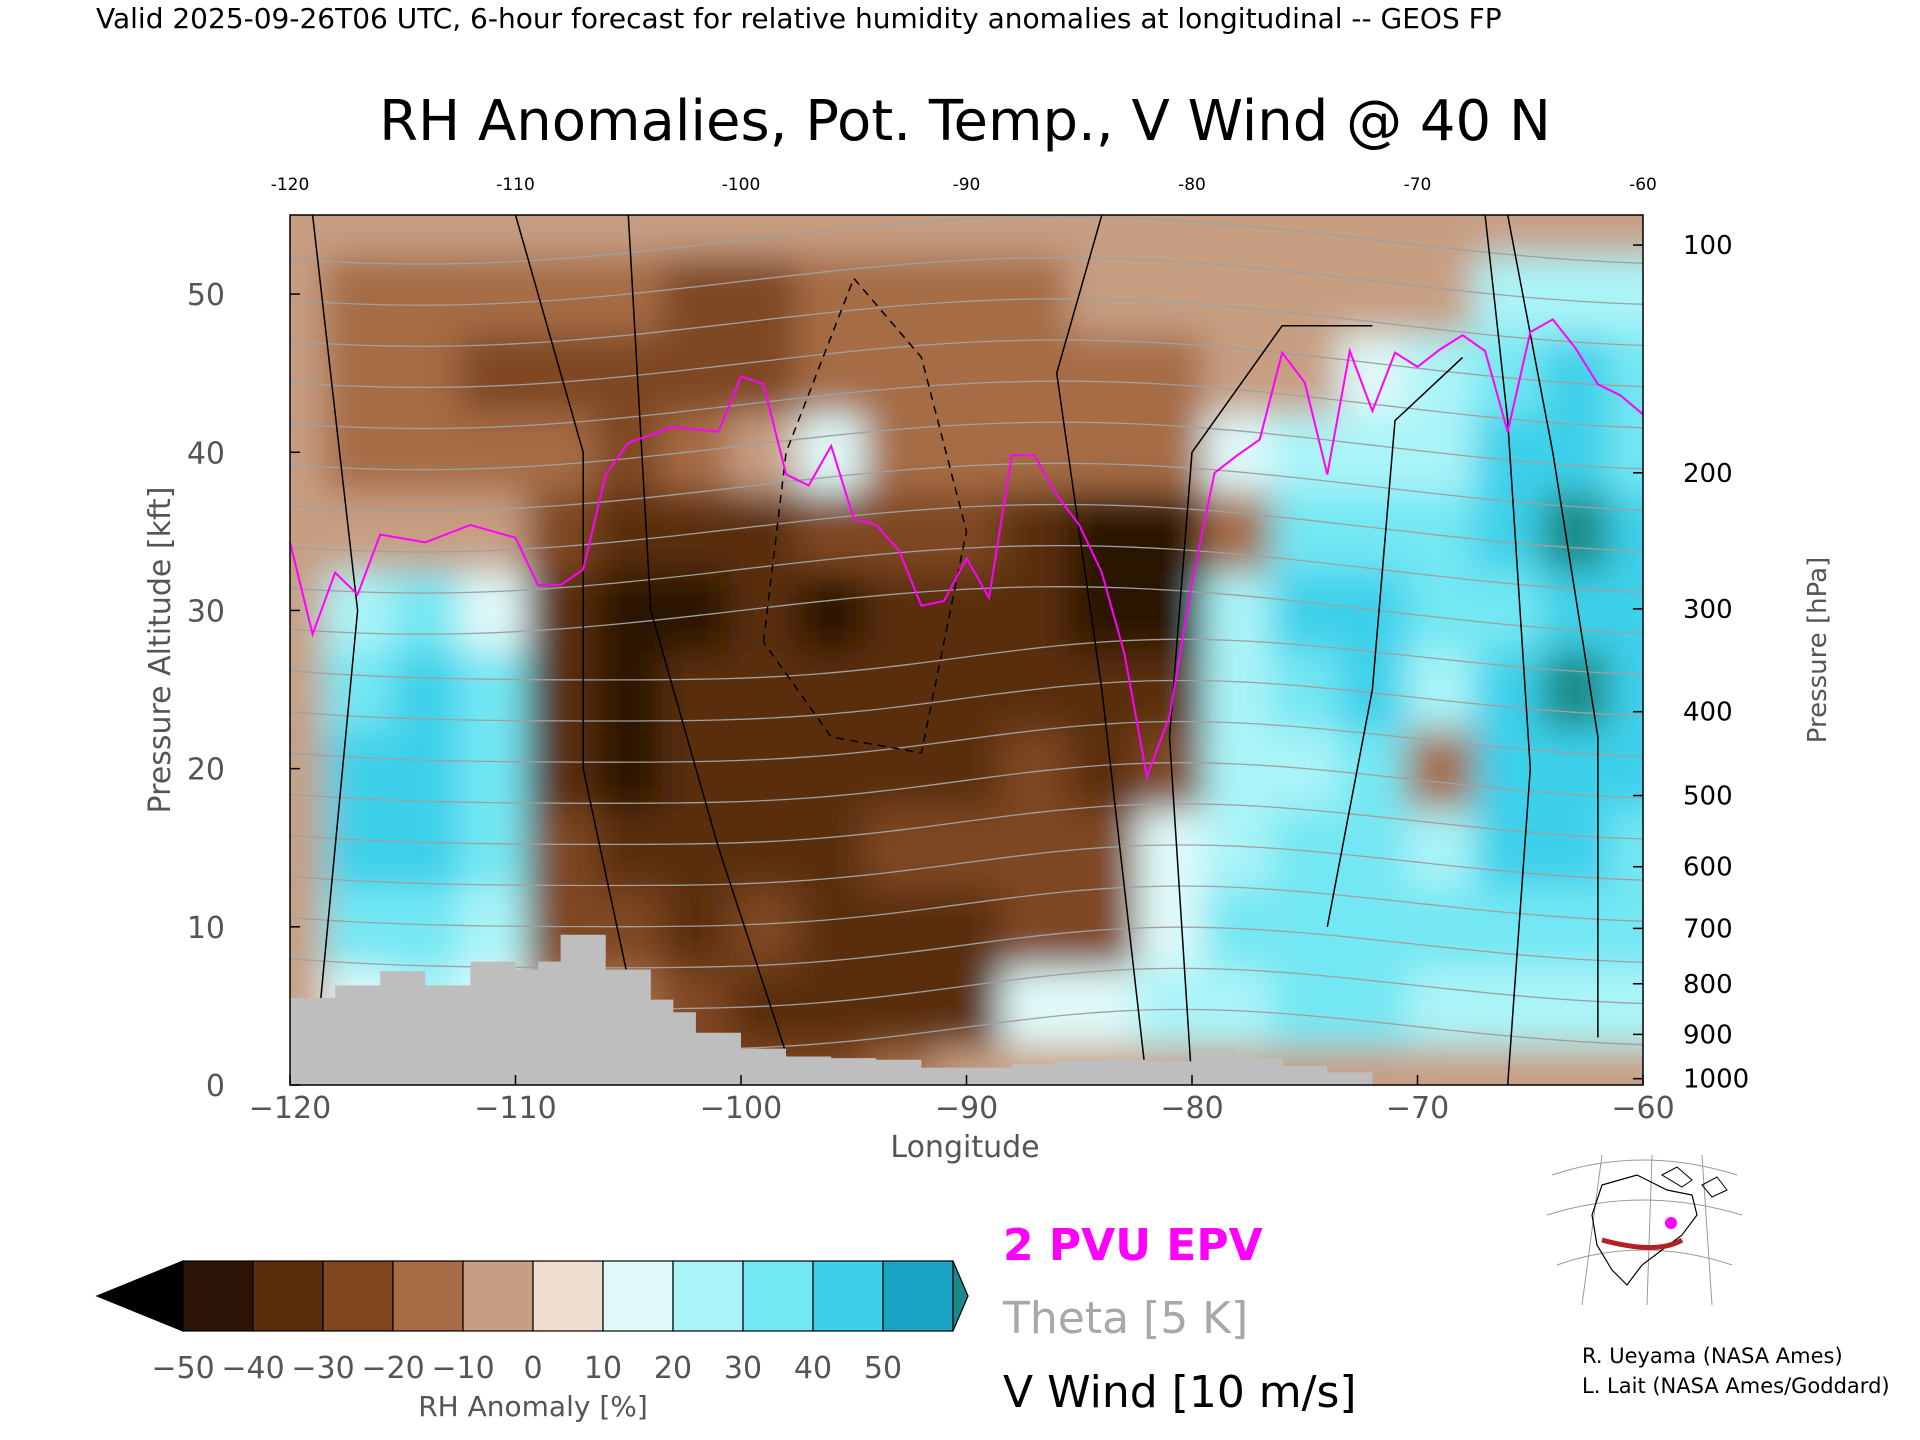 The width and height of the screenshot is (1920, 1440). I want to click on colorbar-tick-label: 10, so click(603, 1368).